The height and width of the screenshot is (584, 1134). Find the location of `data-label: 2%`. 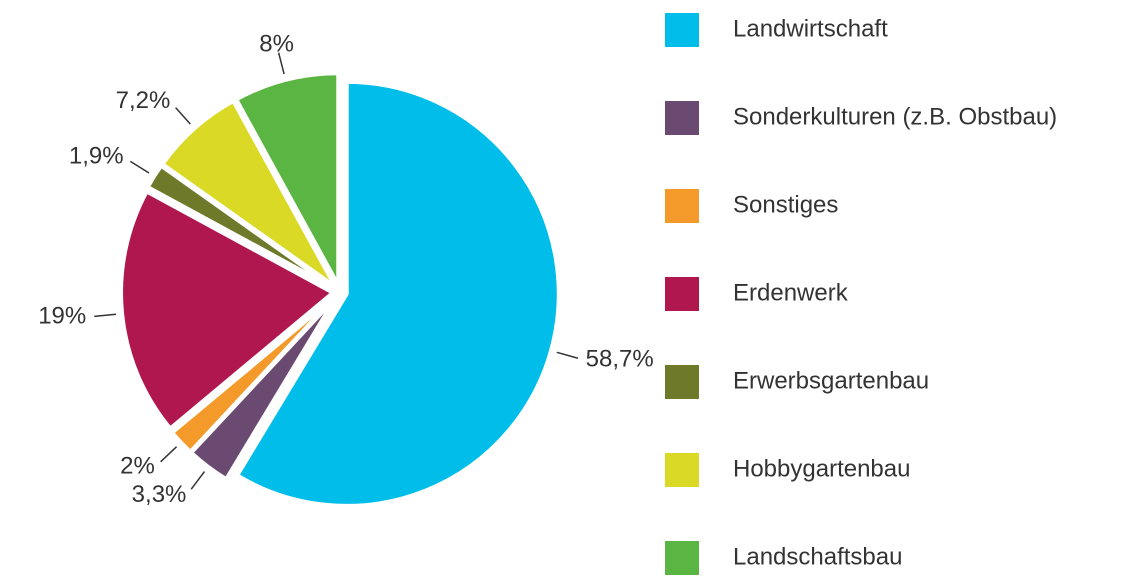

data-label: 2% is located at coordinates (137, 466).